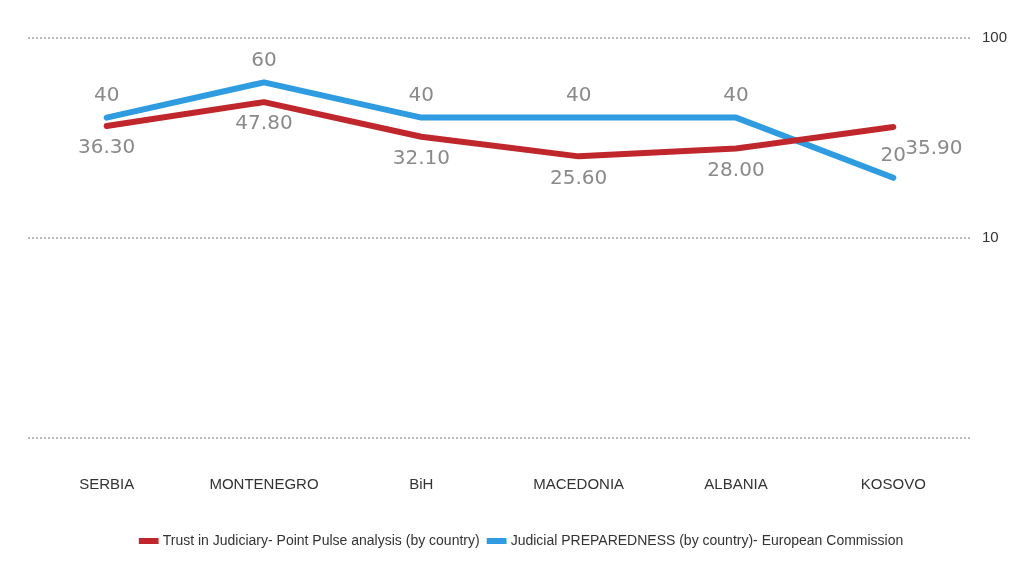  What do you see at coordinates (736, 168) in the screenshot?
I see `data-label: 28.00` at bounding box center [736, 168].